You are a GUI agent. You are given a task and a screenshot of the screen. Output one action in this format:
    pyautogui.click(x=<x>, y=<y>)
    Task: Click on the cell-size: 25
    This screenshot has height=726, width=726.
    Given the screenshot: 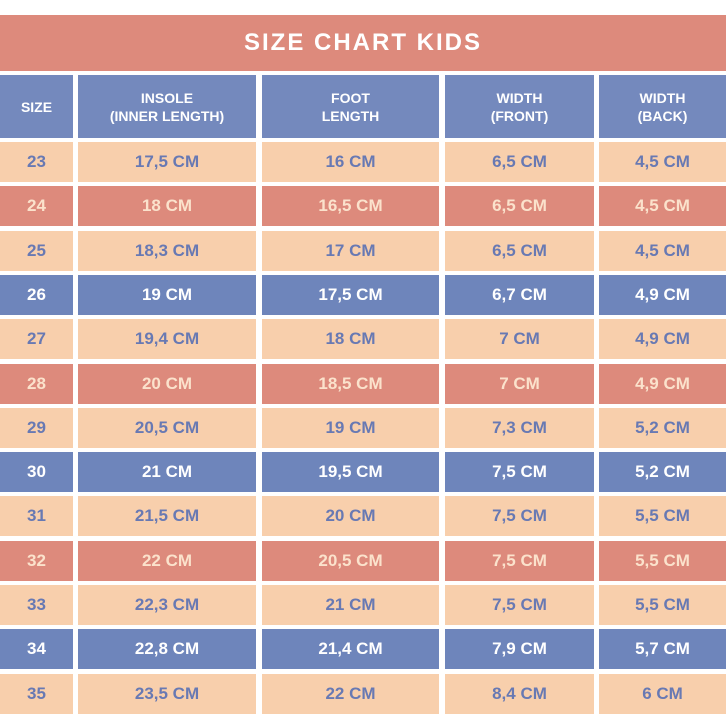 What is the action you would take?
    pyautogui.click(x=36, y=250)
    